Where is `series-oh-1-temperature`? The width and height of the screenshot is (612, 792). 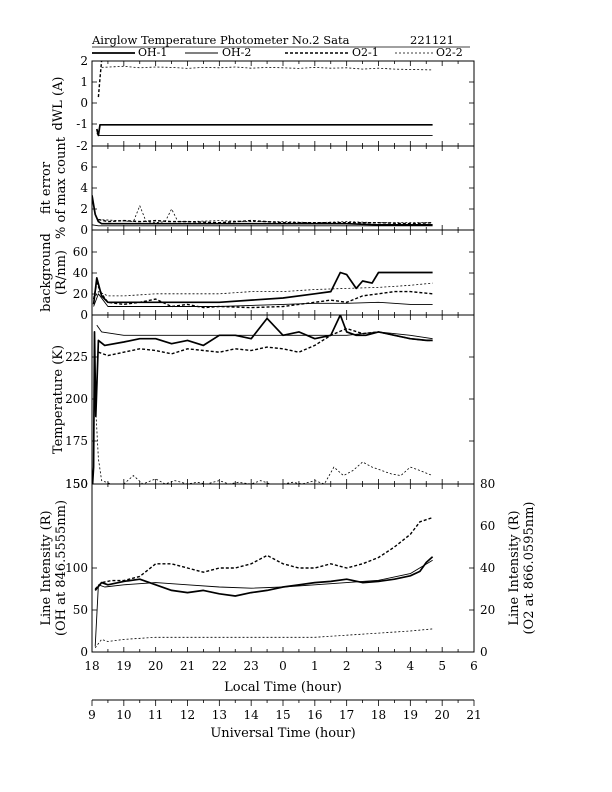
series-oh-1-temperature is located at coordinates (262, 399).